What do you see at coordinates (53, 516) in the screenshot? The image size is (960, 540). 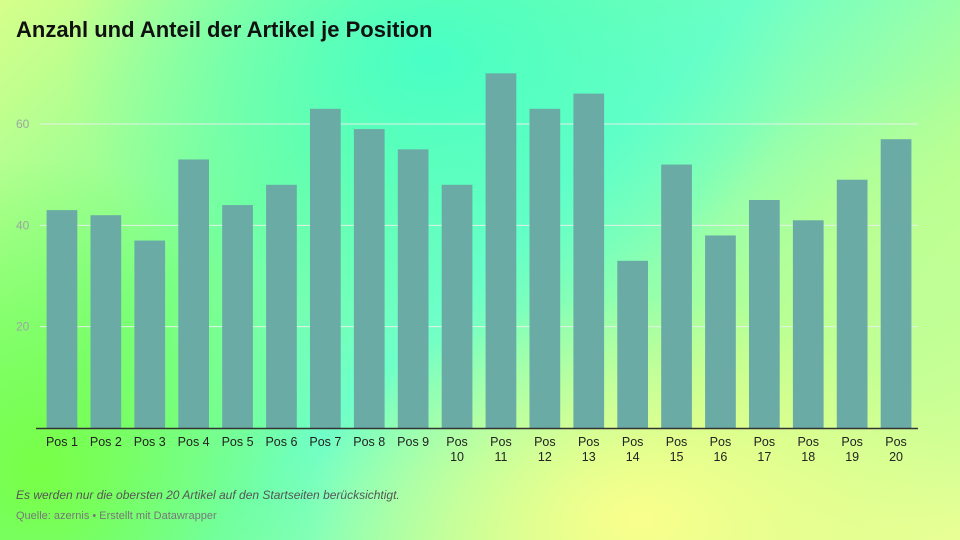 I see `source-label: Quelle: azernis` at bounding box center [53, 516].